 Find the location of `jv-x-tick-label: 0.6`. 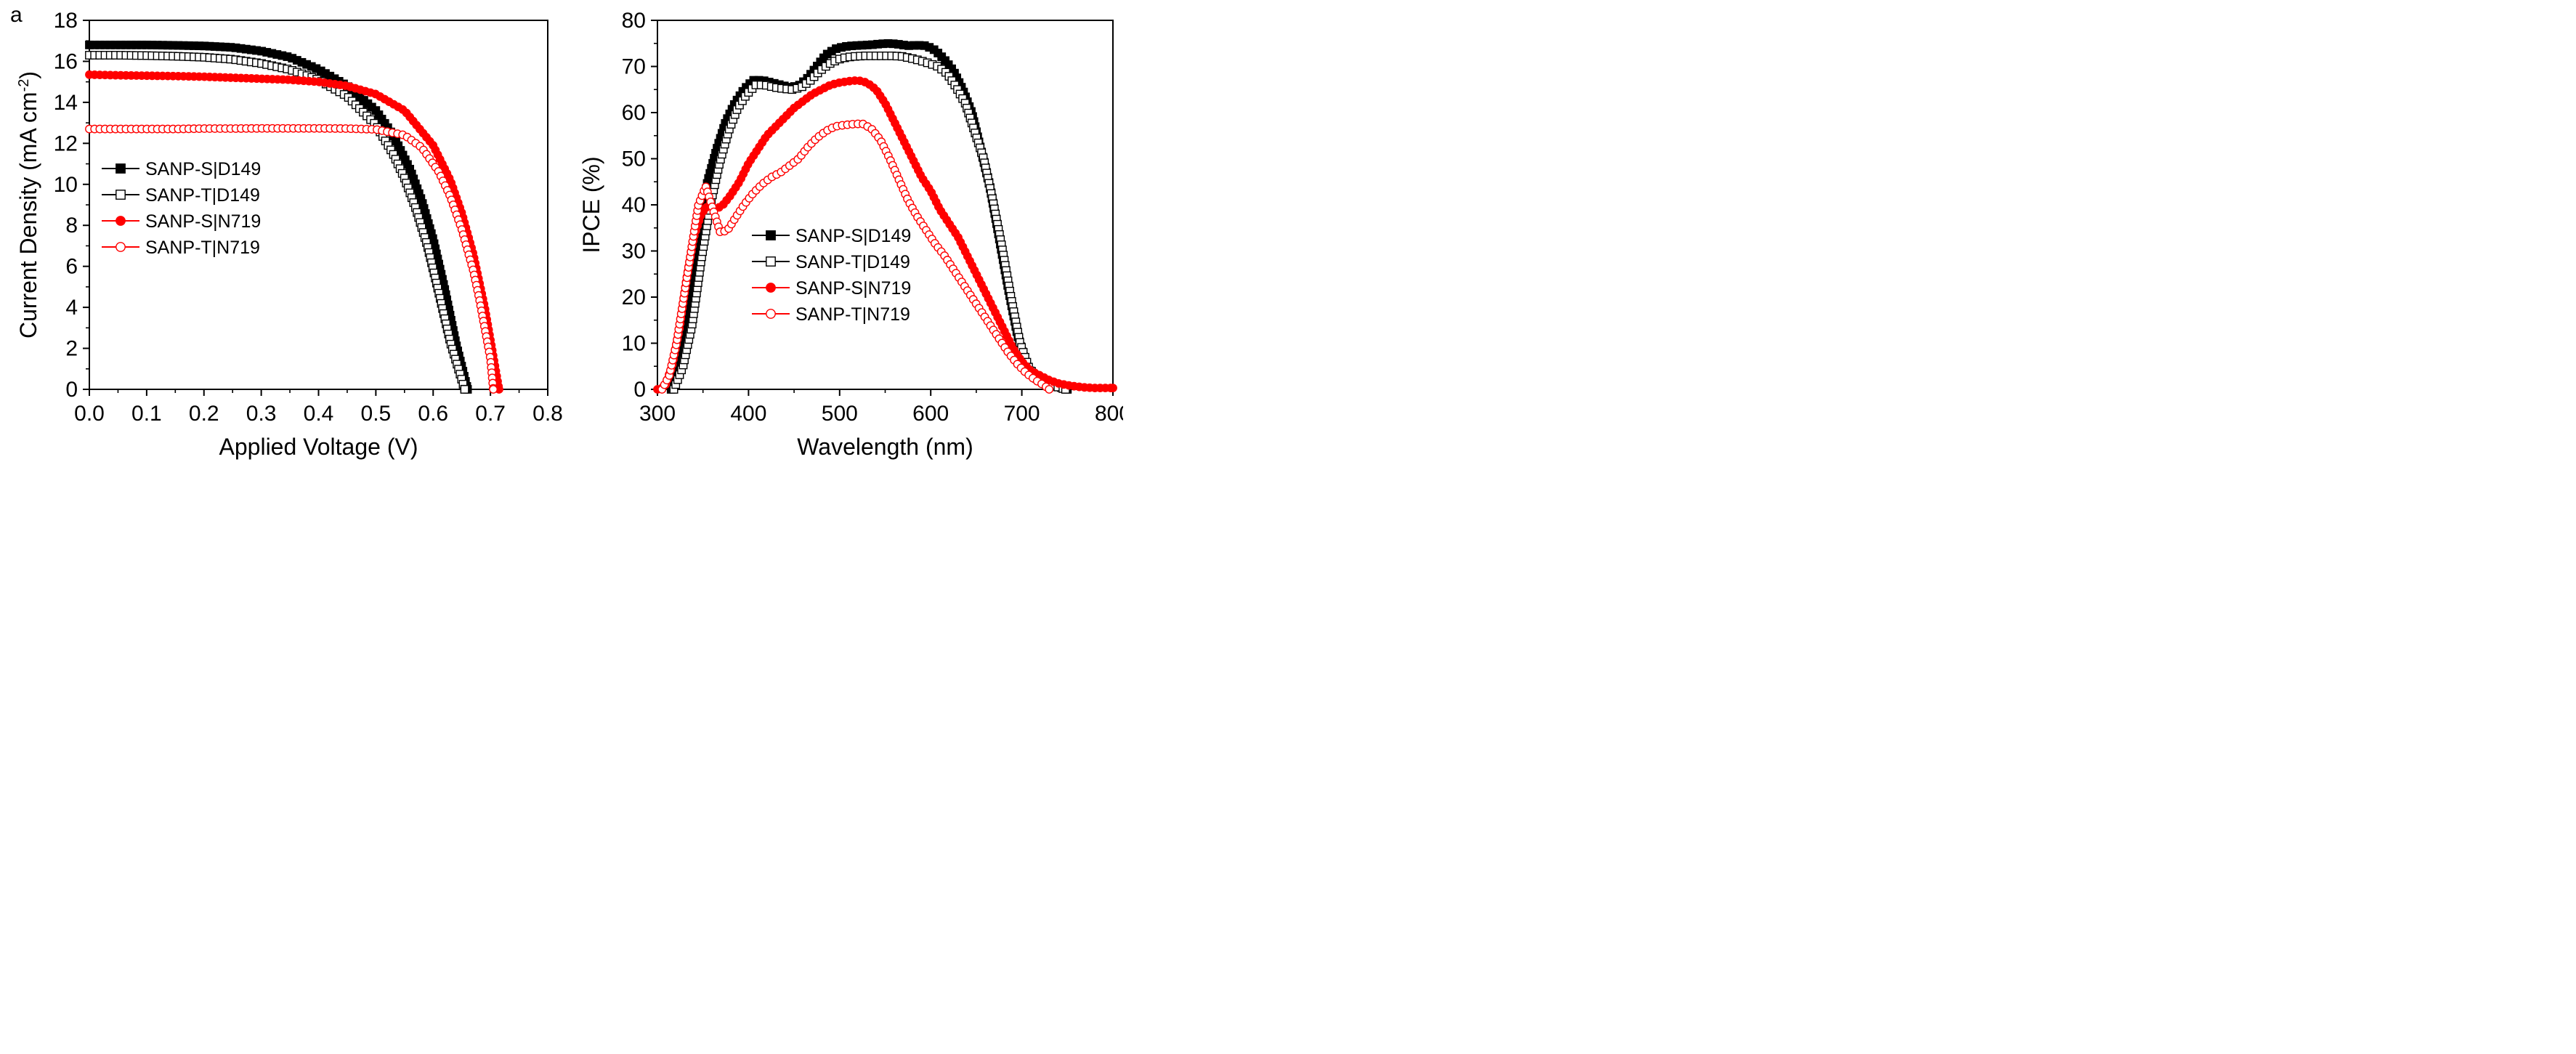

jv-x-tick-label: 0.6 is located at coordinates (433, 414).